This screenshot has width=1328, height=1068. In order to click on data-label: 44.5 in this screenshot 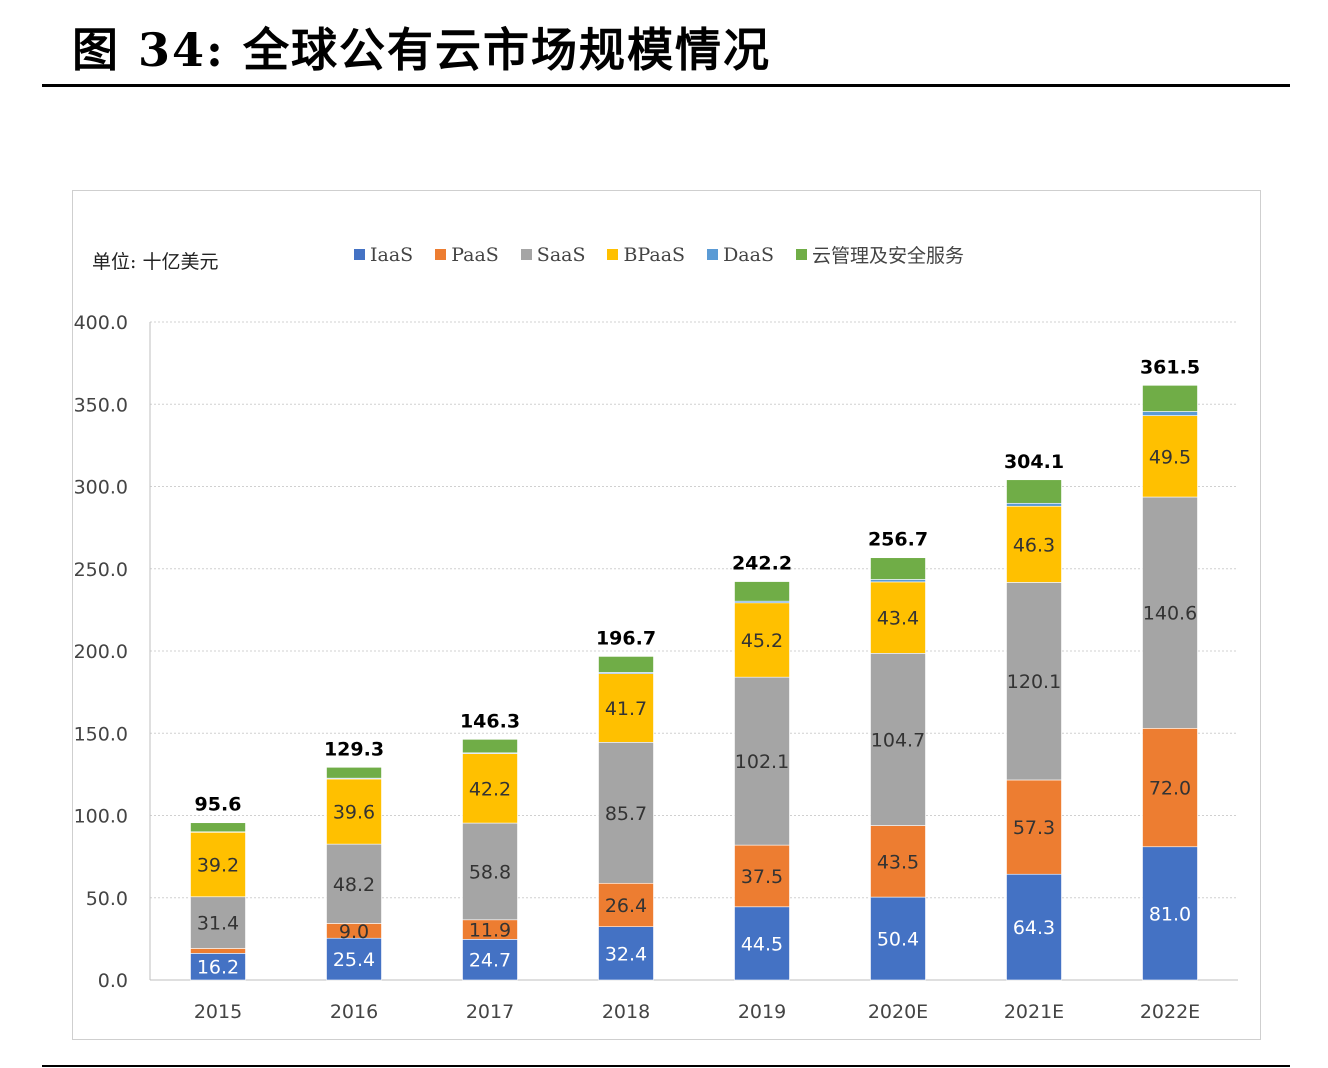, I will do `click(762, 944)`.